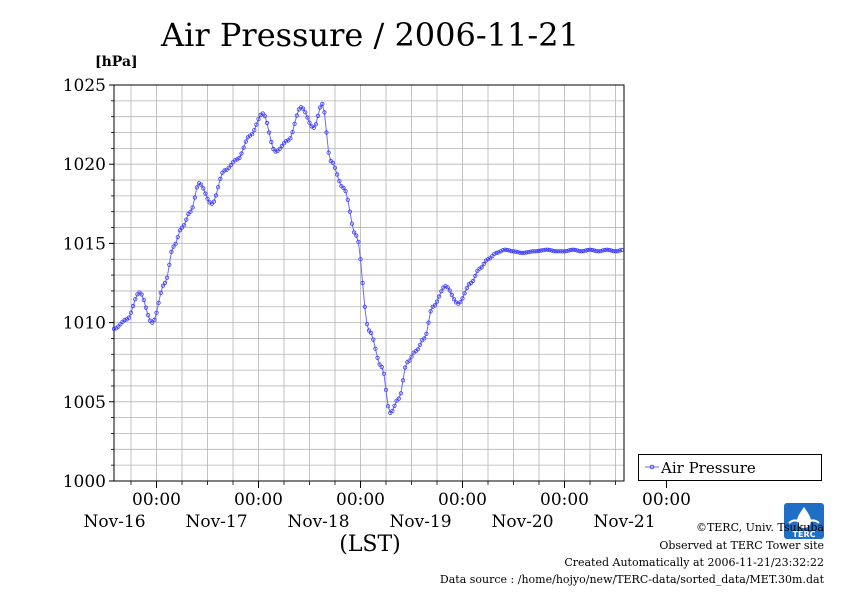  I want to click on y-tick-label: 1005, so click(84, 403).